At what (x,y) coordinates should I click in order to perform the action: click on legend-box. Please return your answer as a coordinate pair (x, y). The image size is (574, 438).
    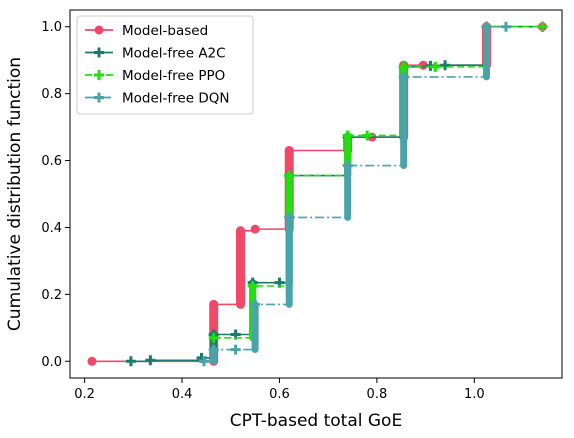
    Looking at the image, I should click on (165, 65).